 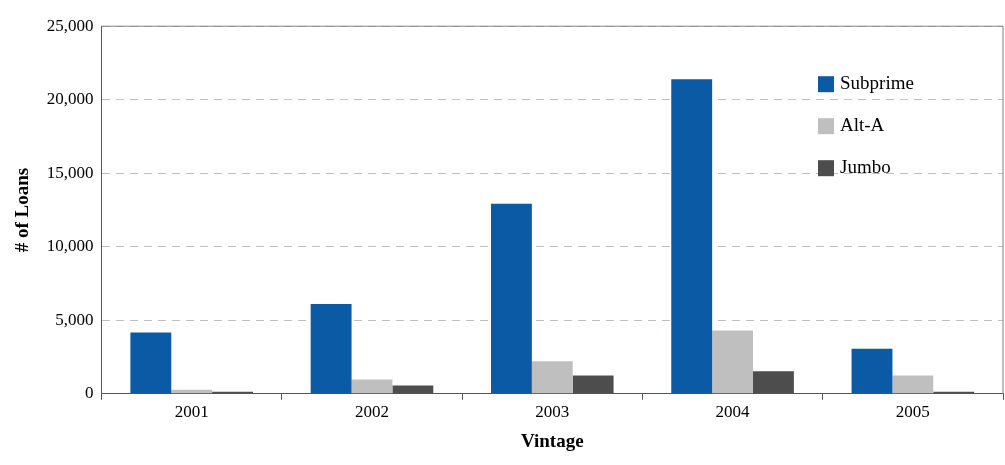 What do you see at coordinates (552, 412) in the screenshot?
I see `x-tick-label: 2003` at bounding box center [552, 412].